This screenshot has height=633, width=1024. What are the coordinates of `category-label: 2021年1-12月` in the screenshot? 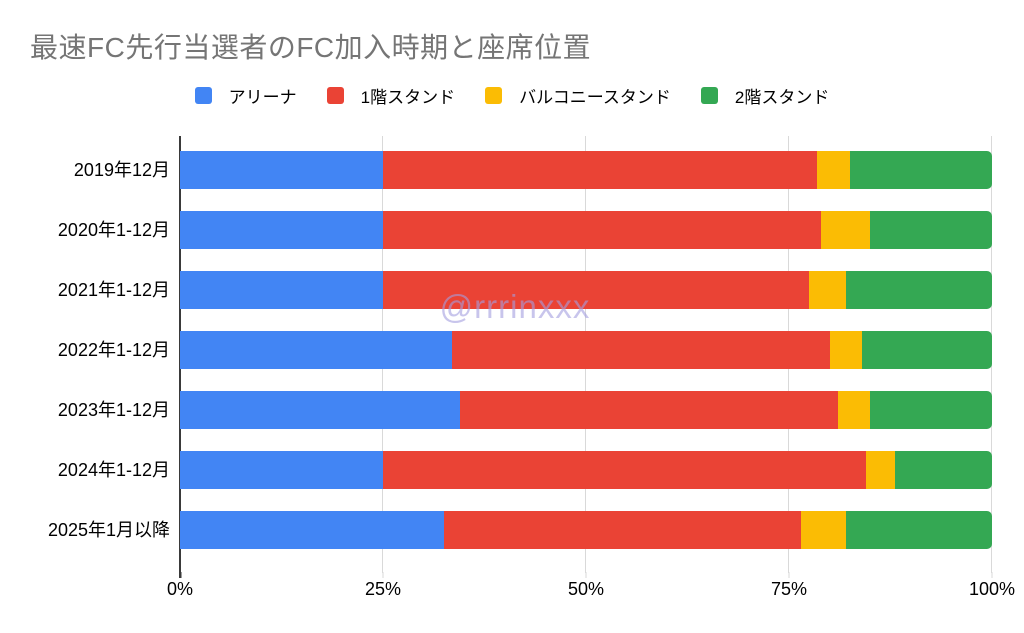 It's located at (113, 290).